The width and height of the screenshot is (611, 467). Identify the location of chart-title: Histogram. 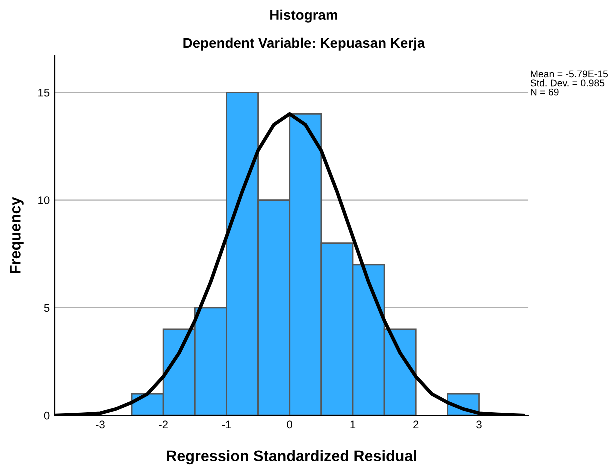
(304, 16).